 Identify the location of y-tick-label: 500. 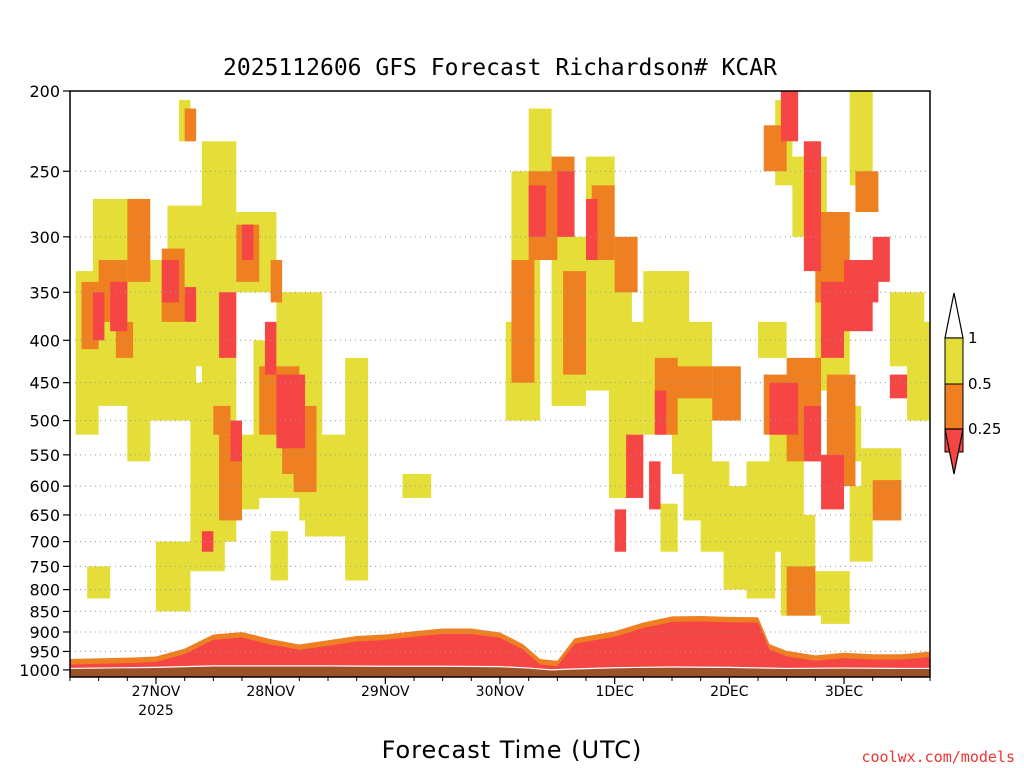
(44, 421).